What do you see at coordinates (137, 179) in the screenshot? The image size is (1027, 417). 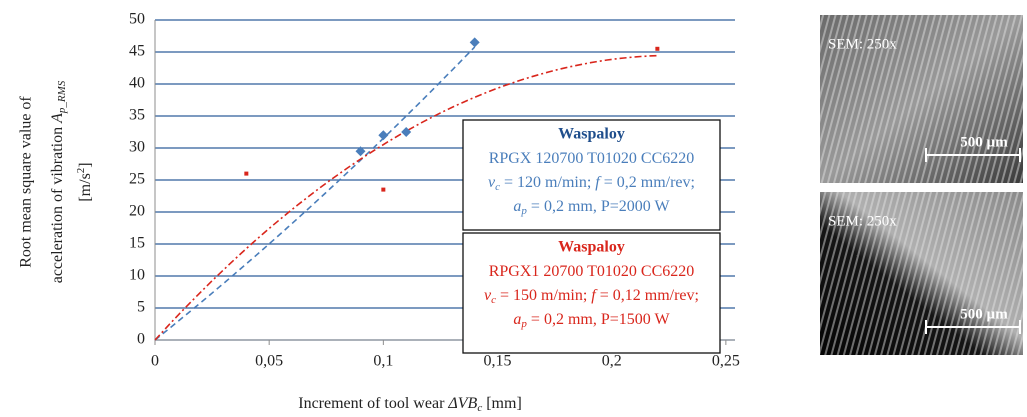 I see `y-tick-label: 25` at bounding box center [137, 179].